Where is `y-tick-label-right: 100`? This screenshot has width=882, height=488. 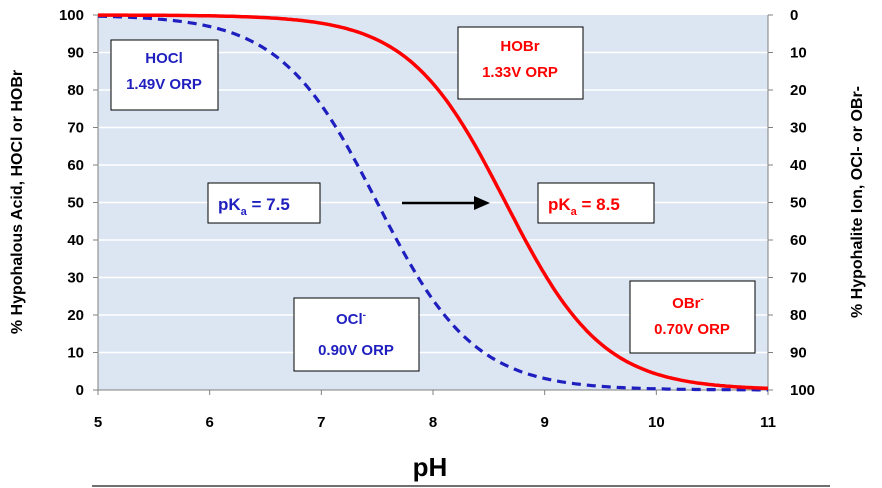 y-tick-label-right: 100 is located at coordinates (802, 390).